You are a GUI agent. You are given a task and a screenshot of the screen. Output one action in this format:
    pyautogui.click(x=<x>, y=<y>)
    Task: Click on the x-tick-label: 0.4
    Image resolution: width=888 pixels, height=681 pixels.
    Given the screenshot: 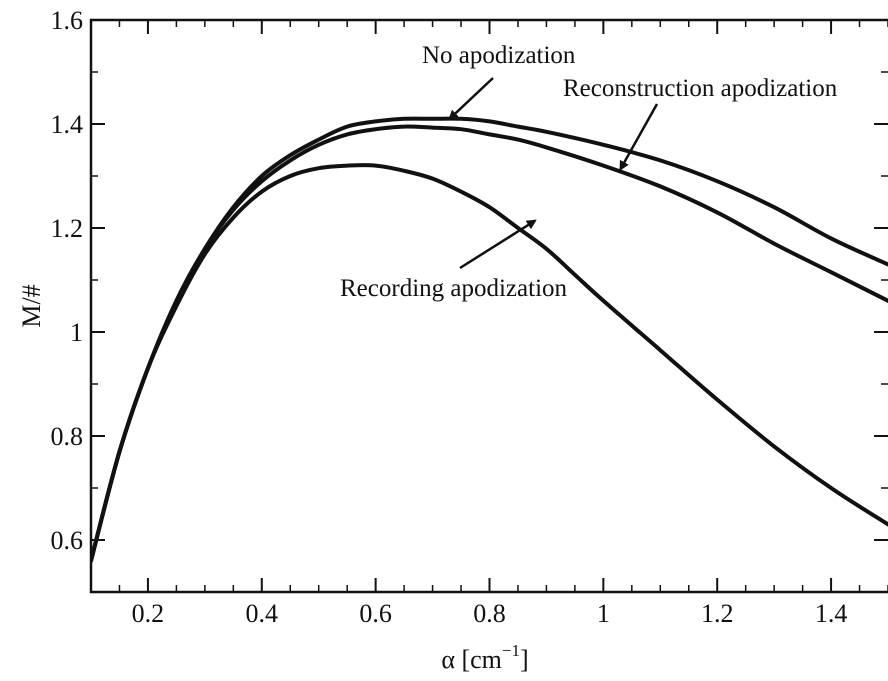 What is the action you would take?
    pyautogui.click(x=262, y=613)
    